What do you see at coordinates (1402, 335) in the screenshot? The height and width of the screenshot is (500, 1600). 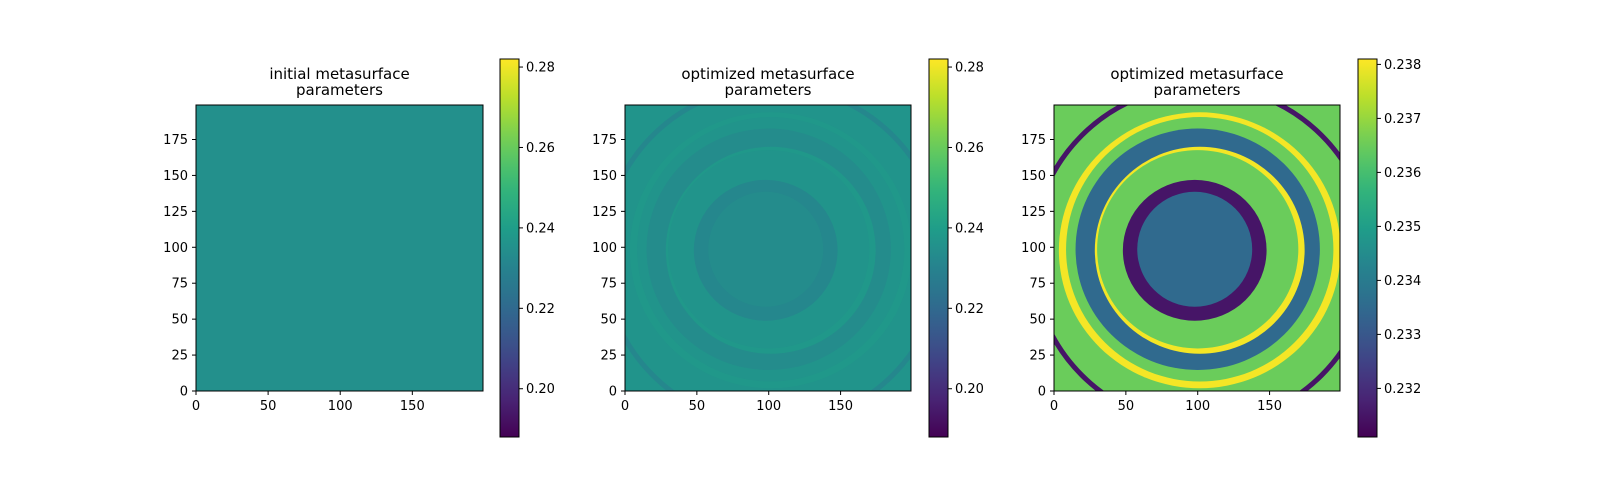 I see `colorbar-tick-label: 0.233` at bounding box center [1402, 335].